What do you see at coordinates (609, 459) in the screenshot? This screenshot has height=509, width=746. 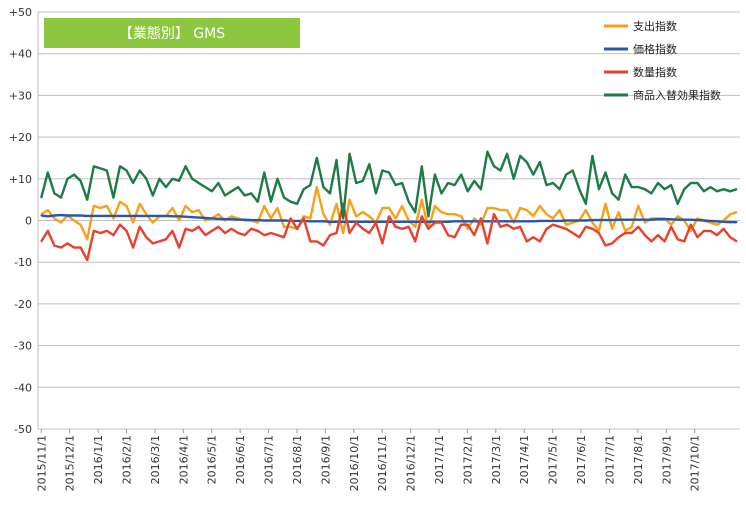 I see `x-tick-label: 2017/7/1` at bounding box center [609, 459].